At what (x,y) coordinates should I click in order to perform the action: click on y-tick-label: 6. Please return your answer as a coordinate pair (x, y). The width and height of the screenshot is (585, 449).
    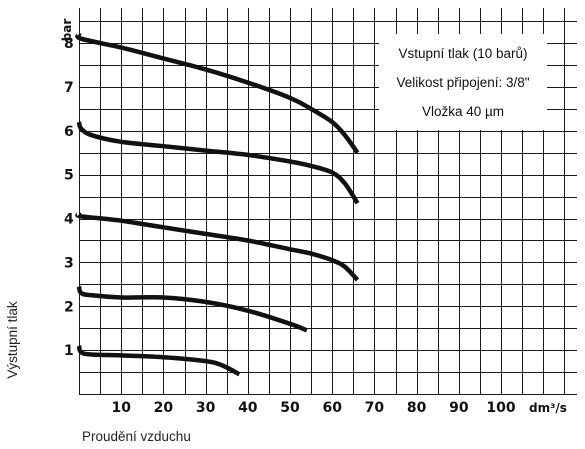
    Looking at the image, I should click on (69, 132).